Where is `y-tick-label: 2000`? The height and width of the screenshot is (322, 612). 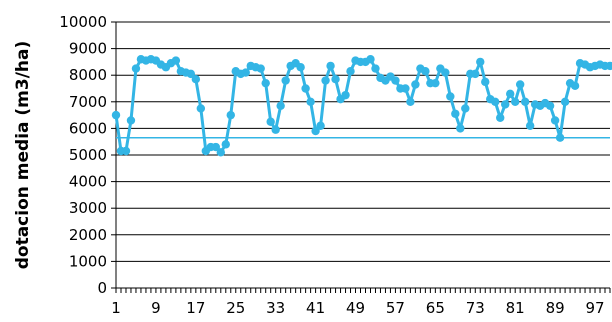 y-tick-label: 2000 is located at coordinates (88, 235).